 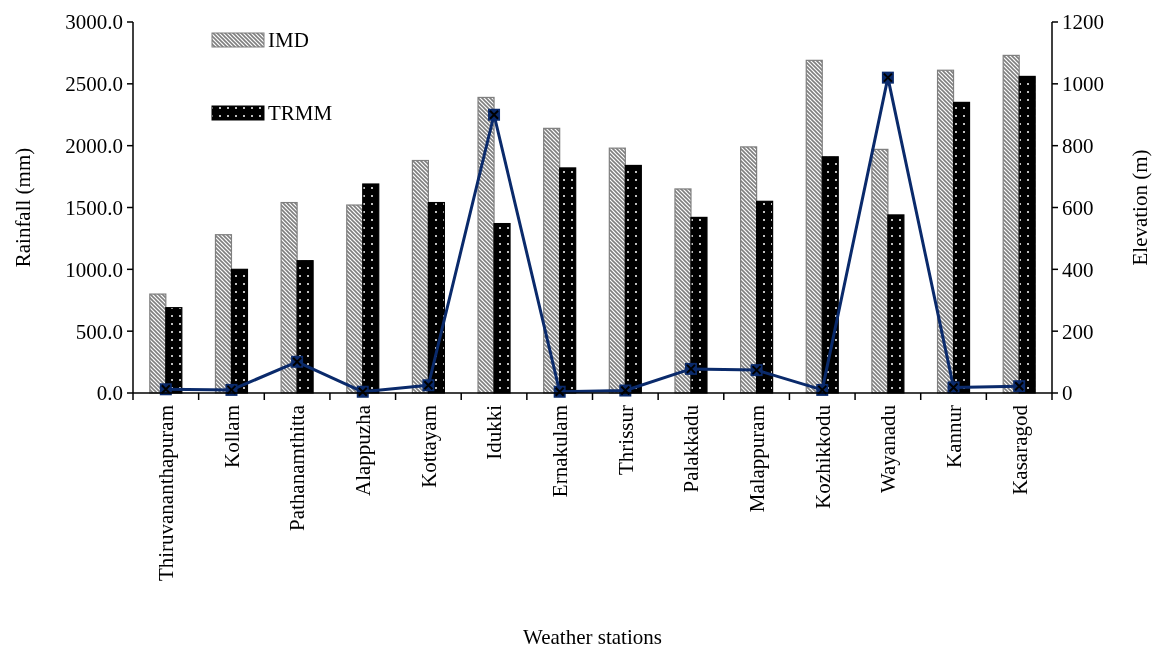 I want to click on y-tick-label: 3000.0, so click(x=94, y=22).